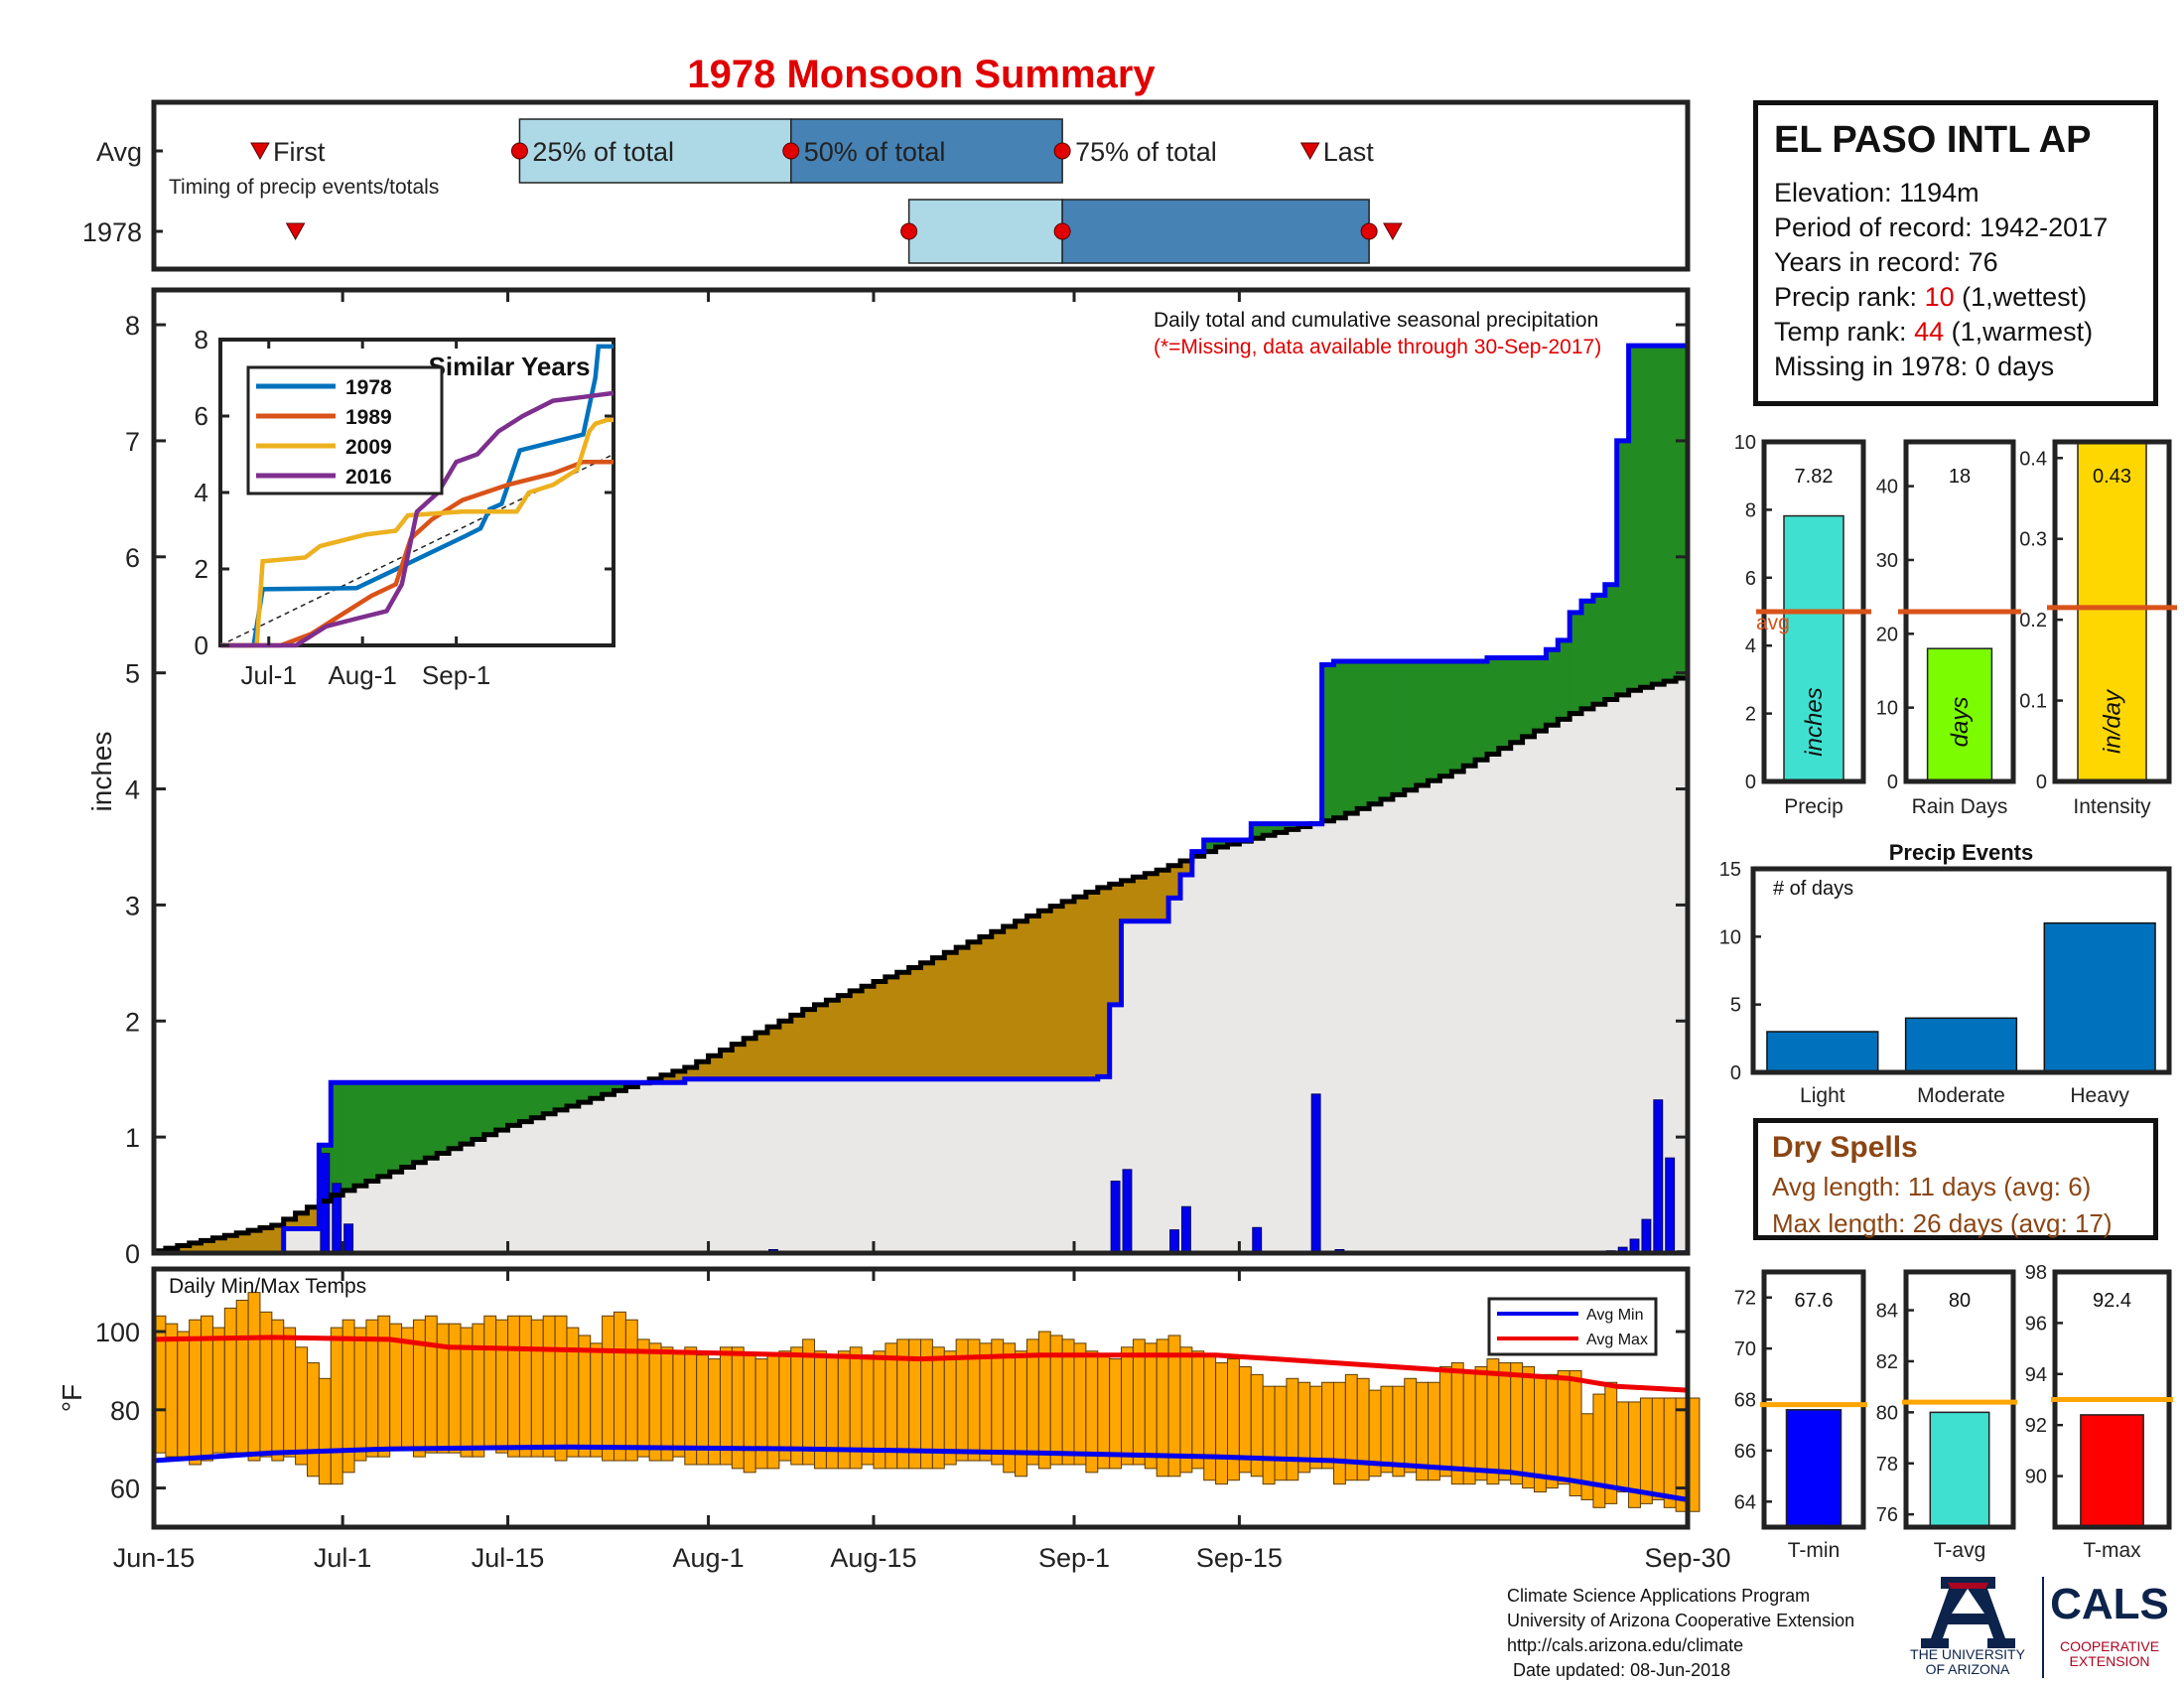 This screenshot has height=1688, width=2184. I want to click on tempbar-ytick-label: 96, so click(2036, 1324).